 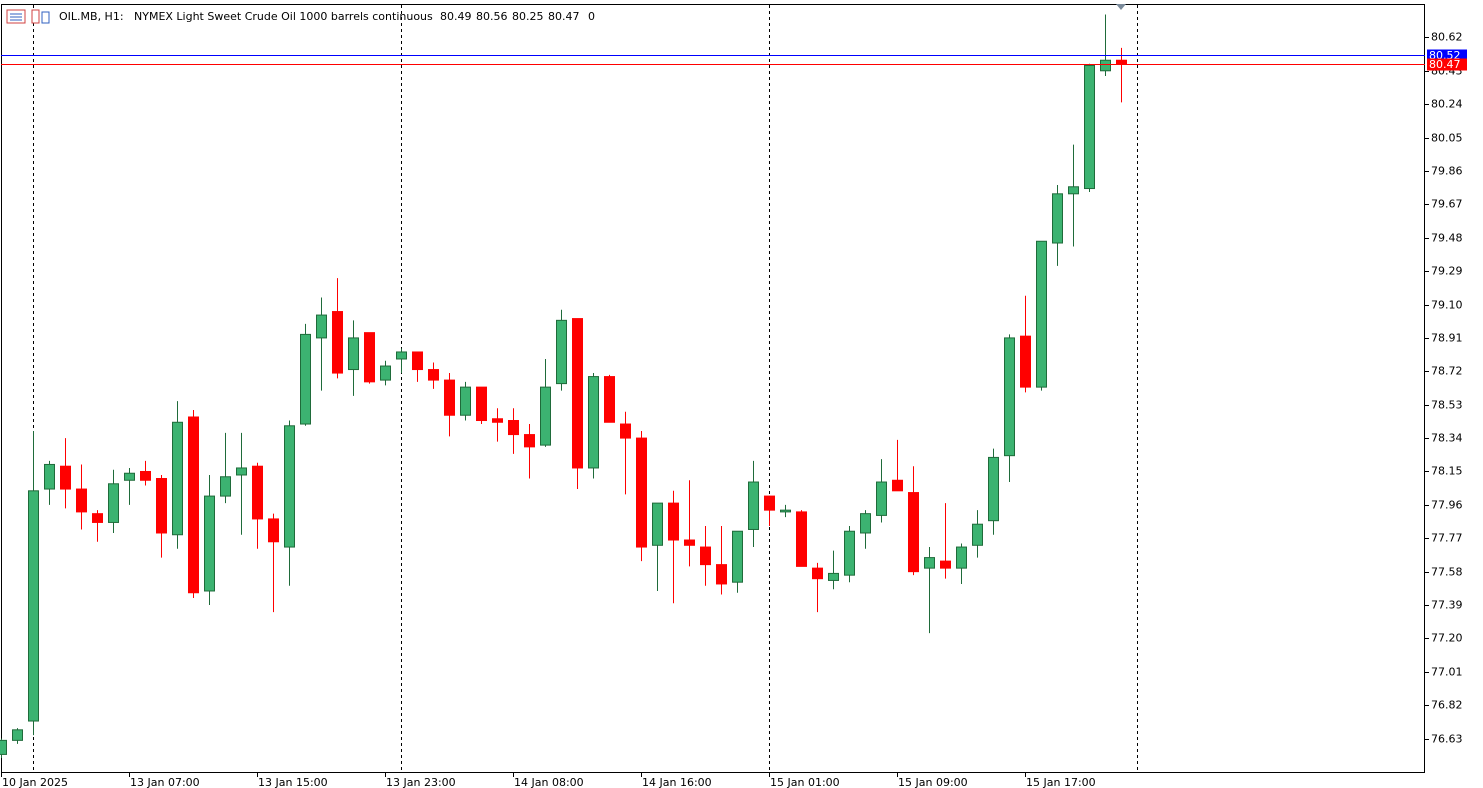 I want to click on y-tick-label: 79.48, so click(x=1447, y=238).